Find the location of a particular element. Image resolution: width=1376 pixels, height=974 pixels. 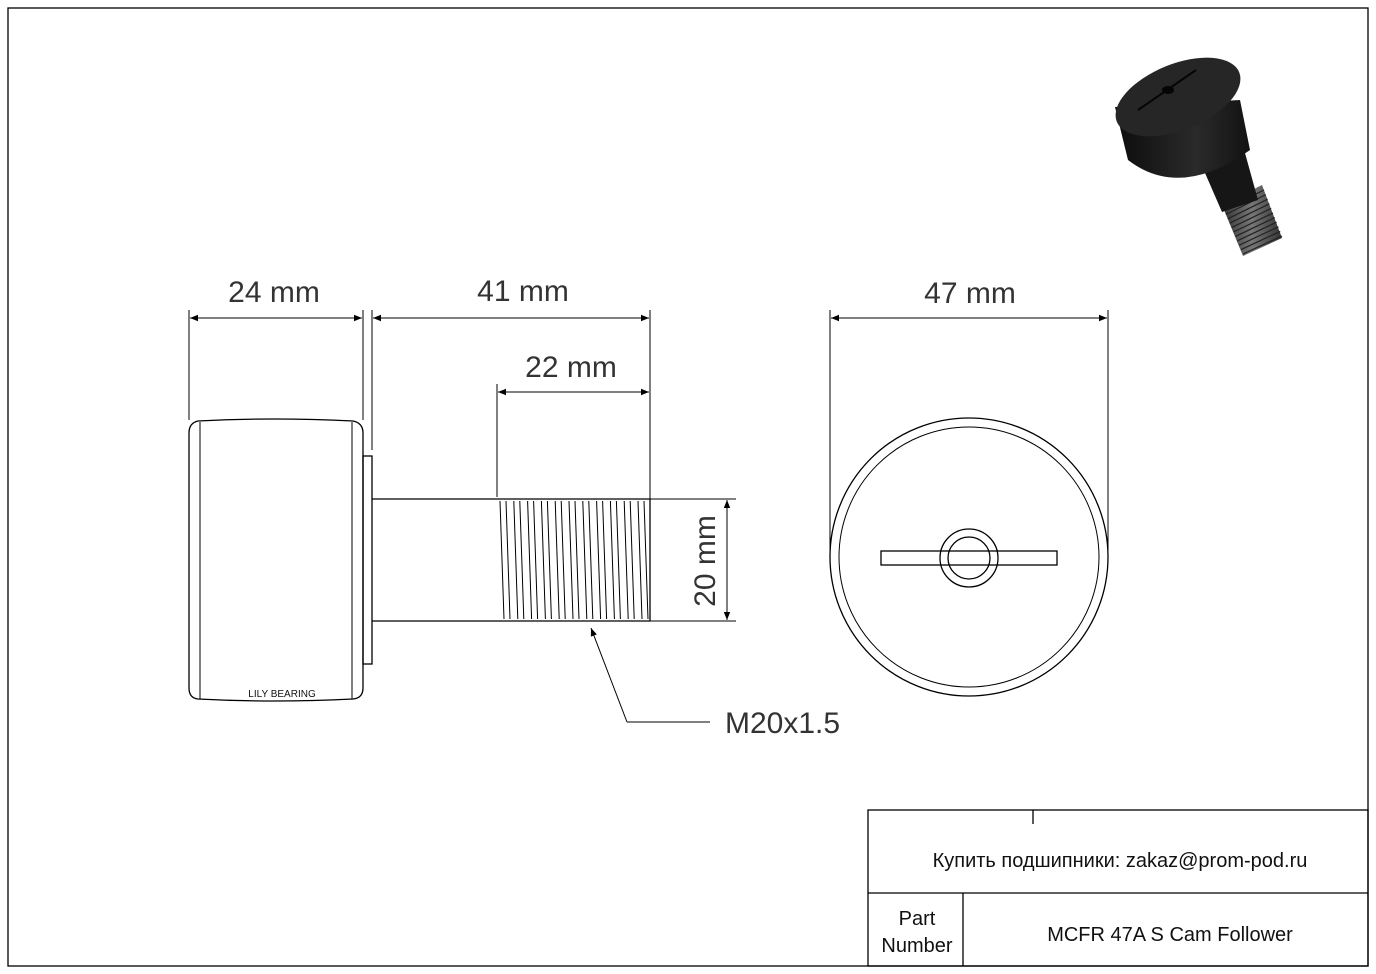

contact-text: Купить подшипники: zakaz@prom-pod.ru is located at coordinates (1120, 861).